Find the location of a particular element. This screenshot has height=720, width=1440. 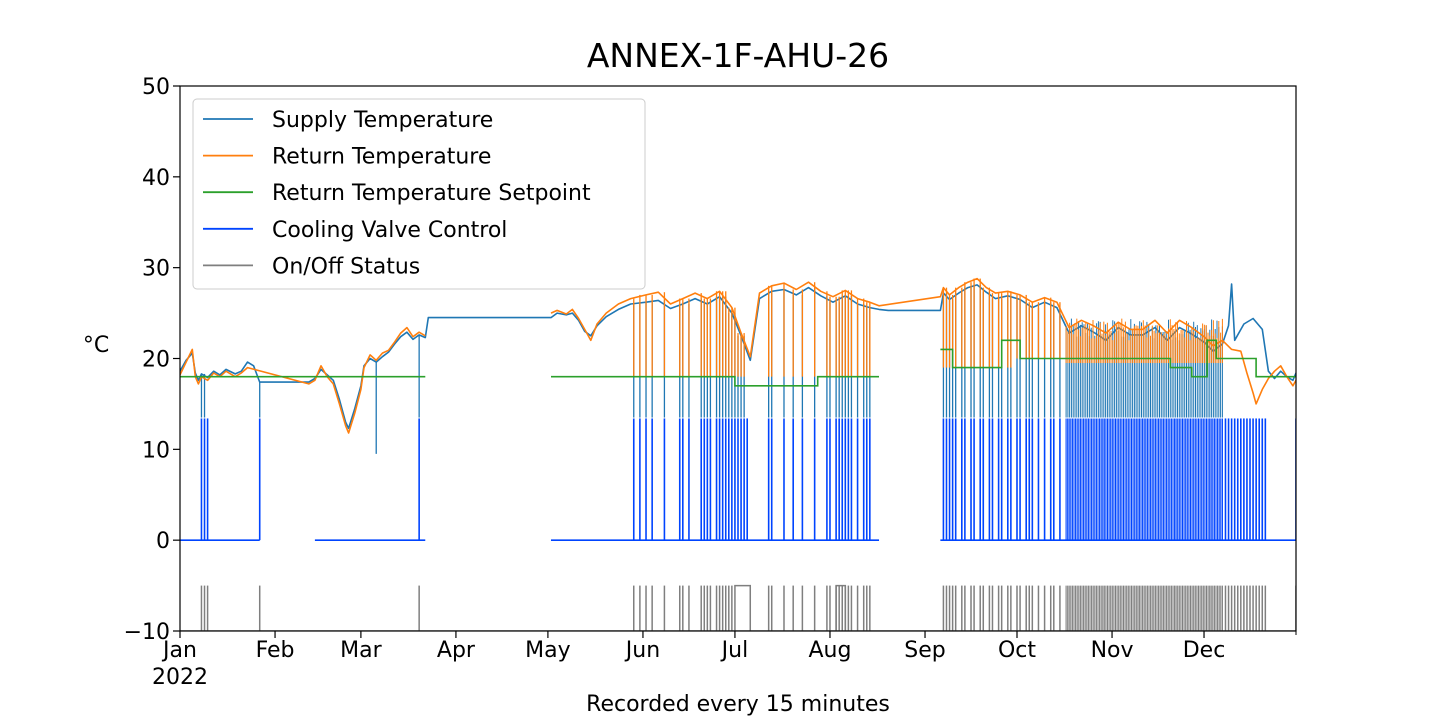

y-tick-label: 0 is located at coordinates (163, 541).